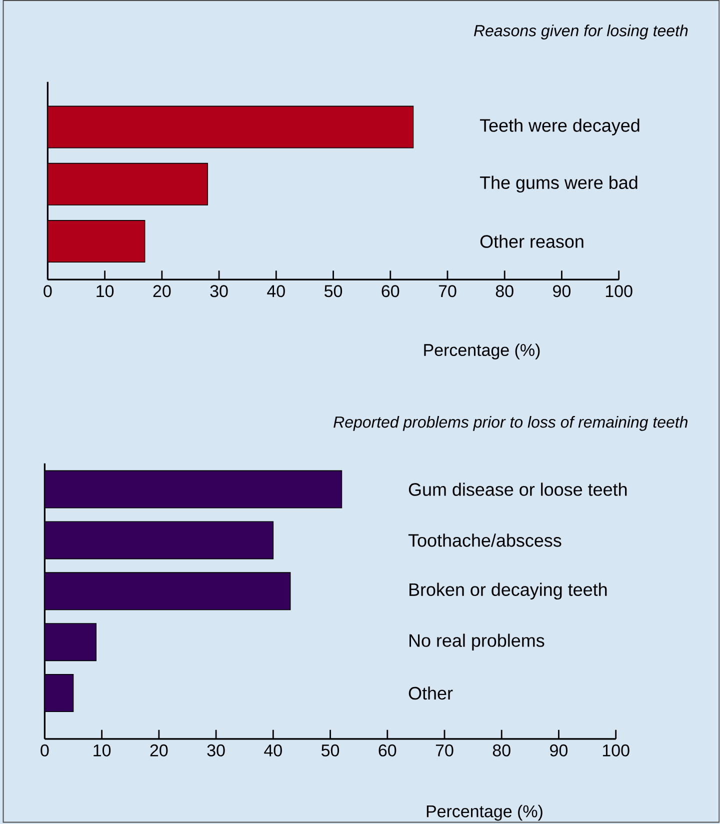 This screenshot has height=824, width=720. What do you see at coordinates (560, 127) in the screenshot?
I see `y-tick-label: Teeth were decayed` at bounding box center [560, 127].